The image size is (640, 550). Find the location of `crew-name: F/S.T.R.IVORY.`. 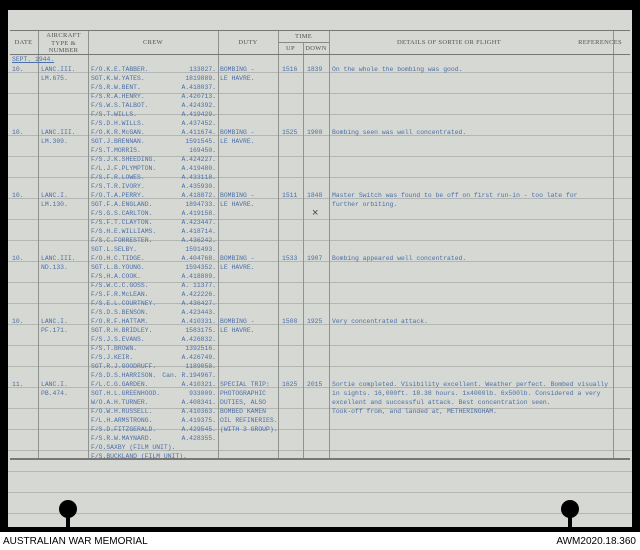

crew-name: F/S.T.R.IVORY. is located at coordinates (118, 186).